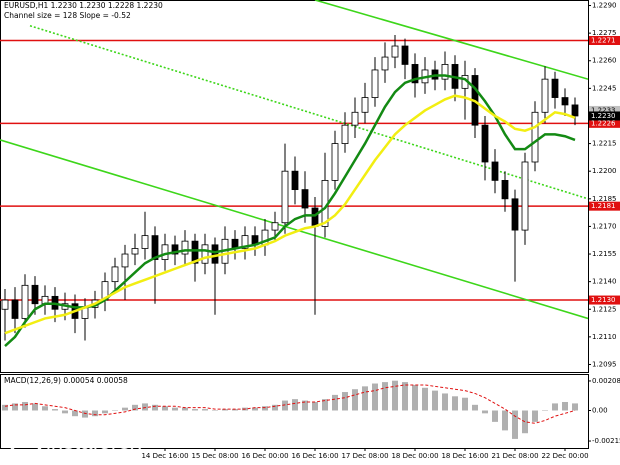 This screenshot has height=465, width=620. Describe the element at coordinates (603, 110) in the screenshot. I see `price-tag-label: 1.2233` at that location.